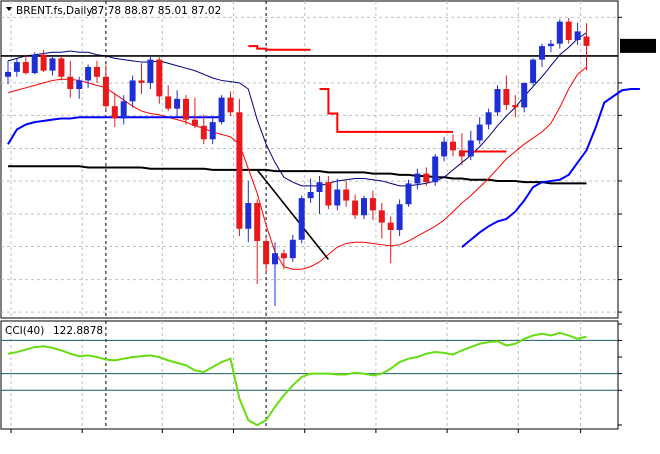  I want to click on long-moving-average-line, so click(297, 175).